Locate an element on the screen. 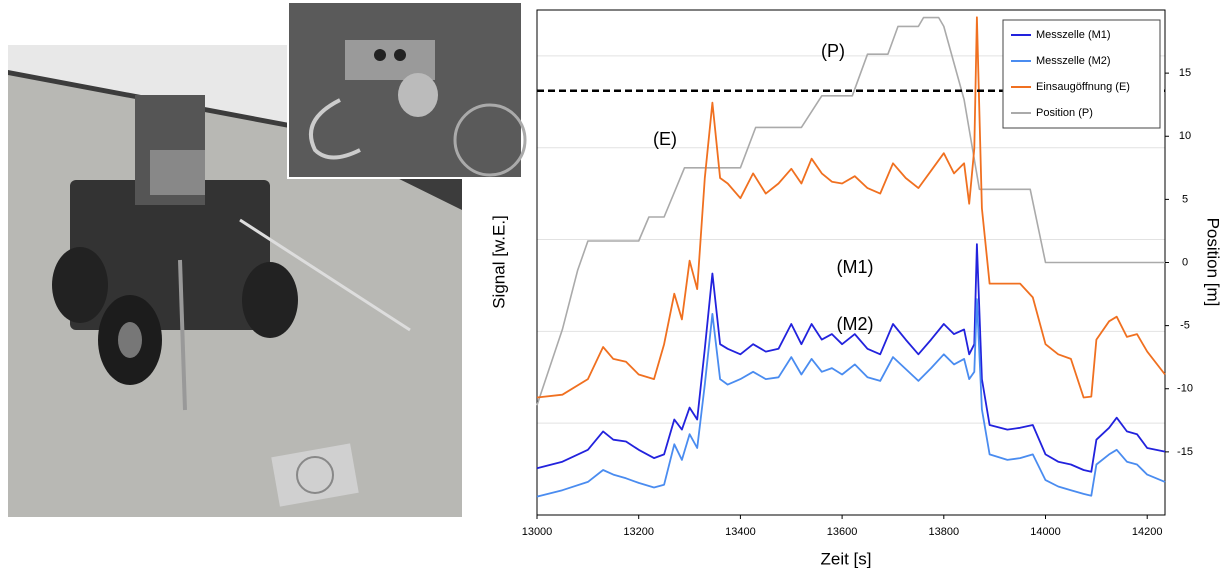  y2-tick-label: 0 is located at coordinates (1185, 262).